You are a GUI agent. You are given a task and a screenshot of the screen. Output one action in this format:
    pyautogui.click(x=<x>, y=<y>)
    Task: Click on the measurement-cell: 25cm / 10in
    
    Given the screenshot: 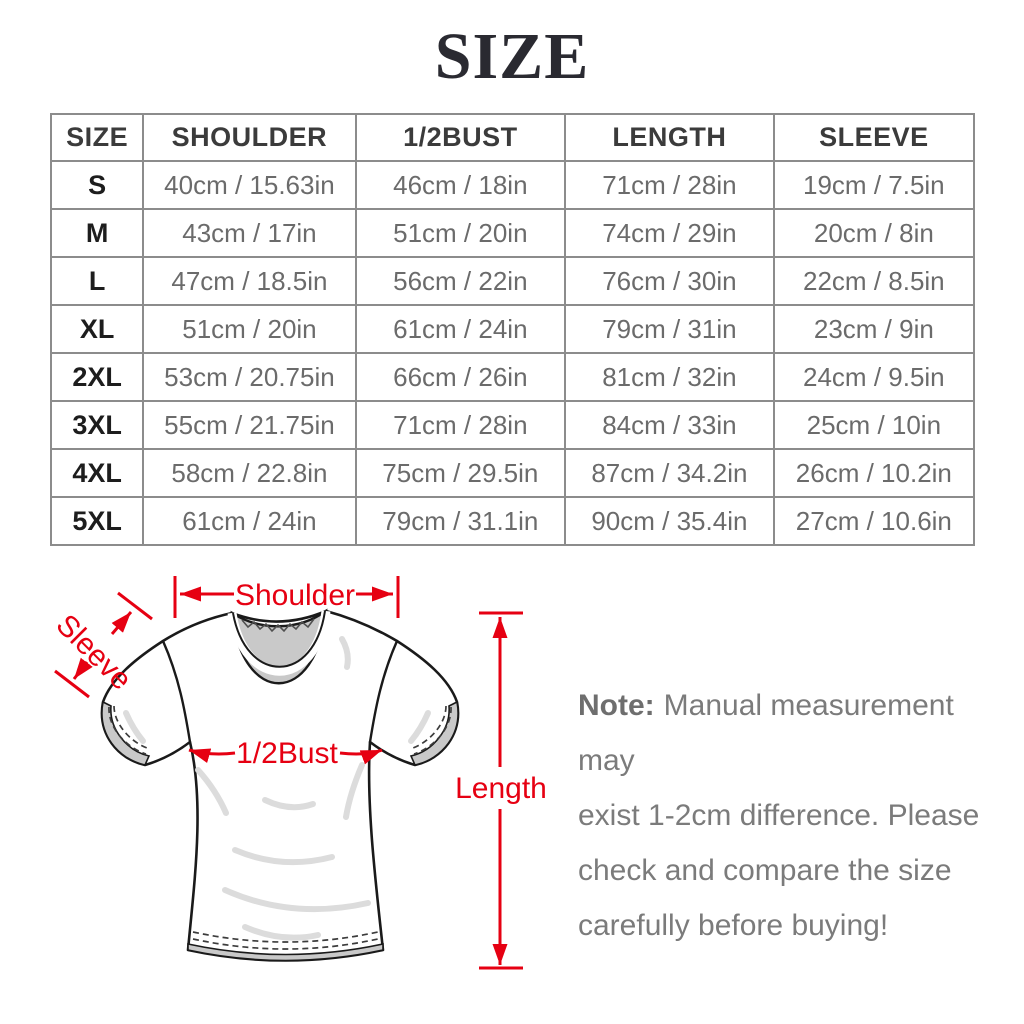 What is the action you would take?
    pyautogui.click(x=874, y=425)
    